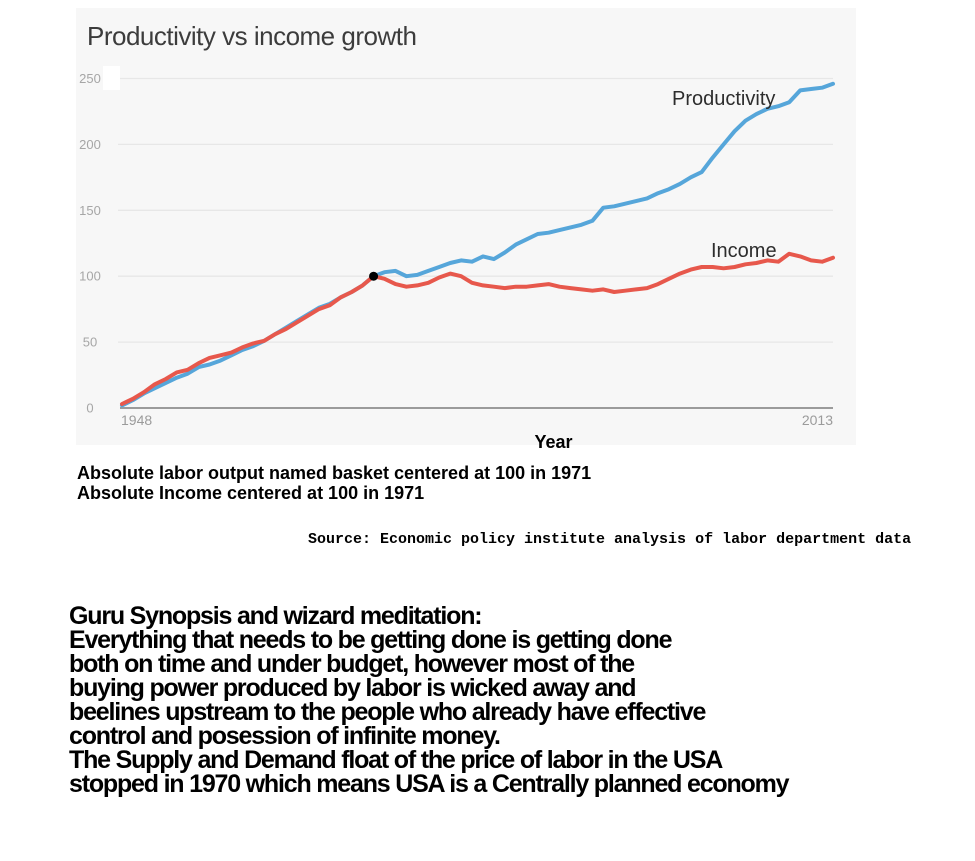 The image size is (975, 861). I want to click on y-tick-label-250: 250, so click(90, 78).